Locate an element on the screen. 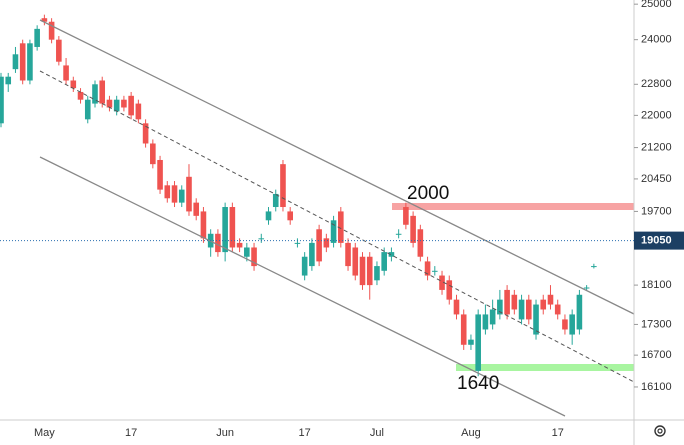 The width and height of the screenshot is (684, 445). y-tick-label: 19700 is located at coordinates (656, 211).